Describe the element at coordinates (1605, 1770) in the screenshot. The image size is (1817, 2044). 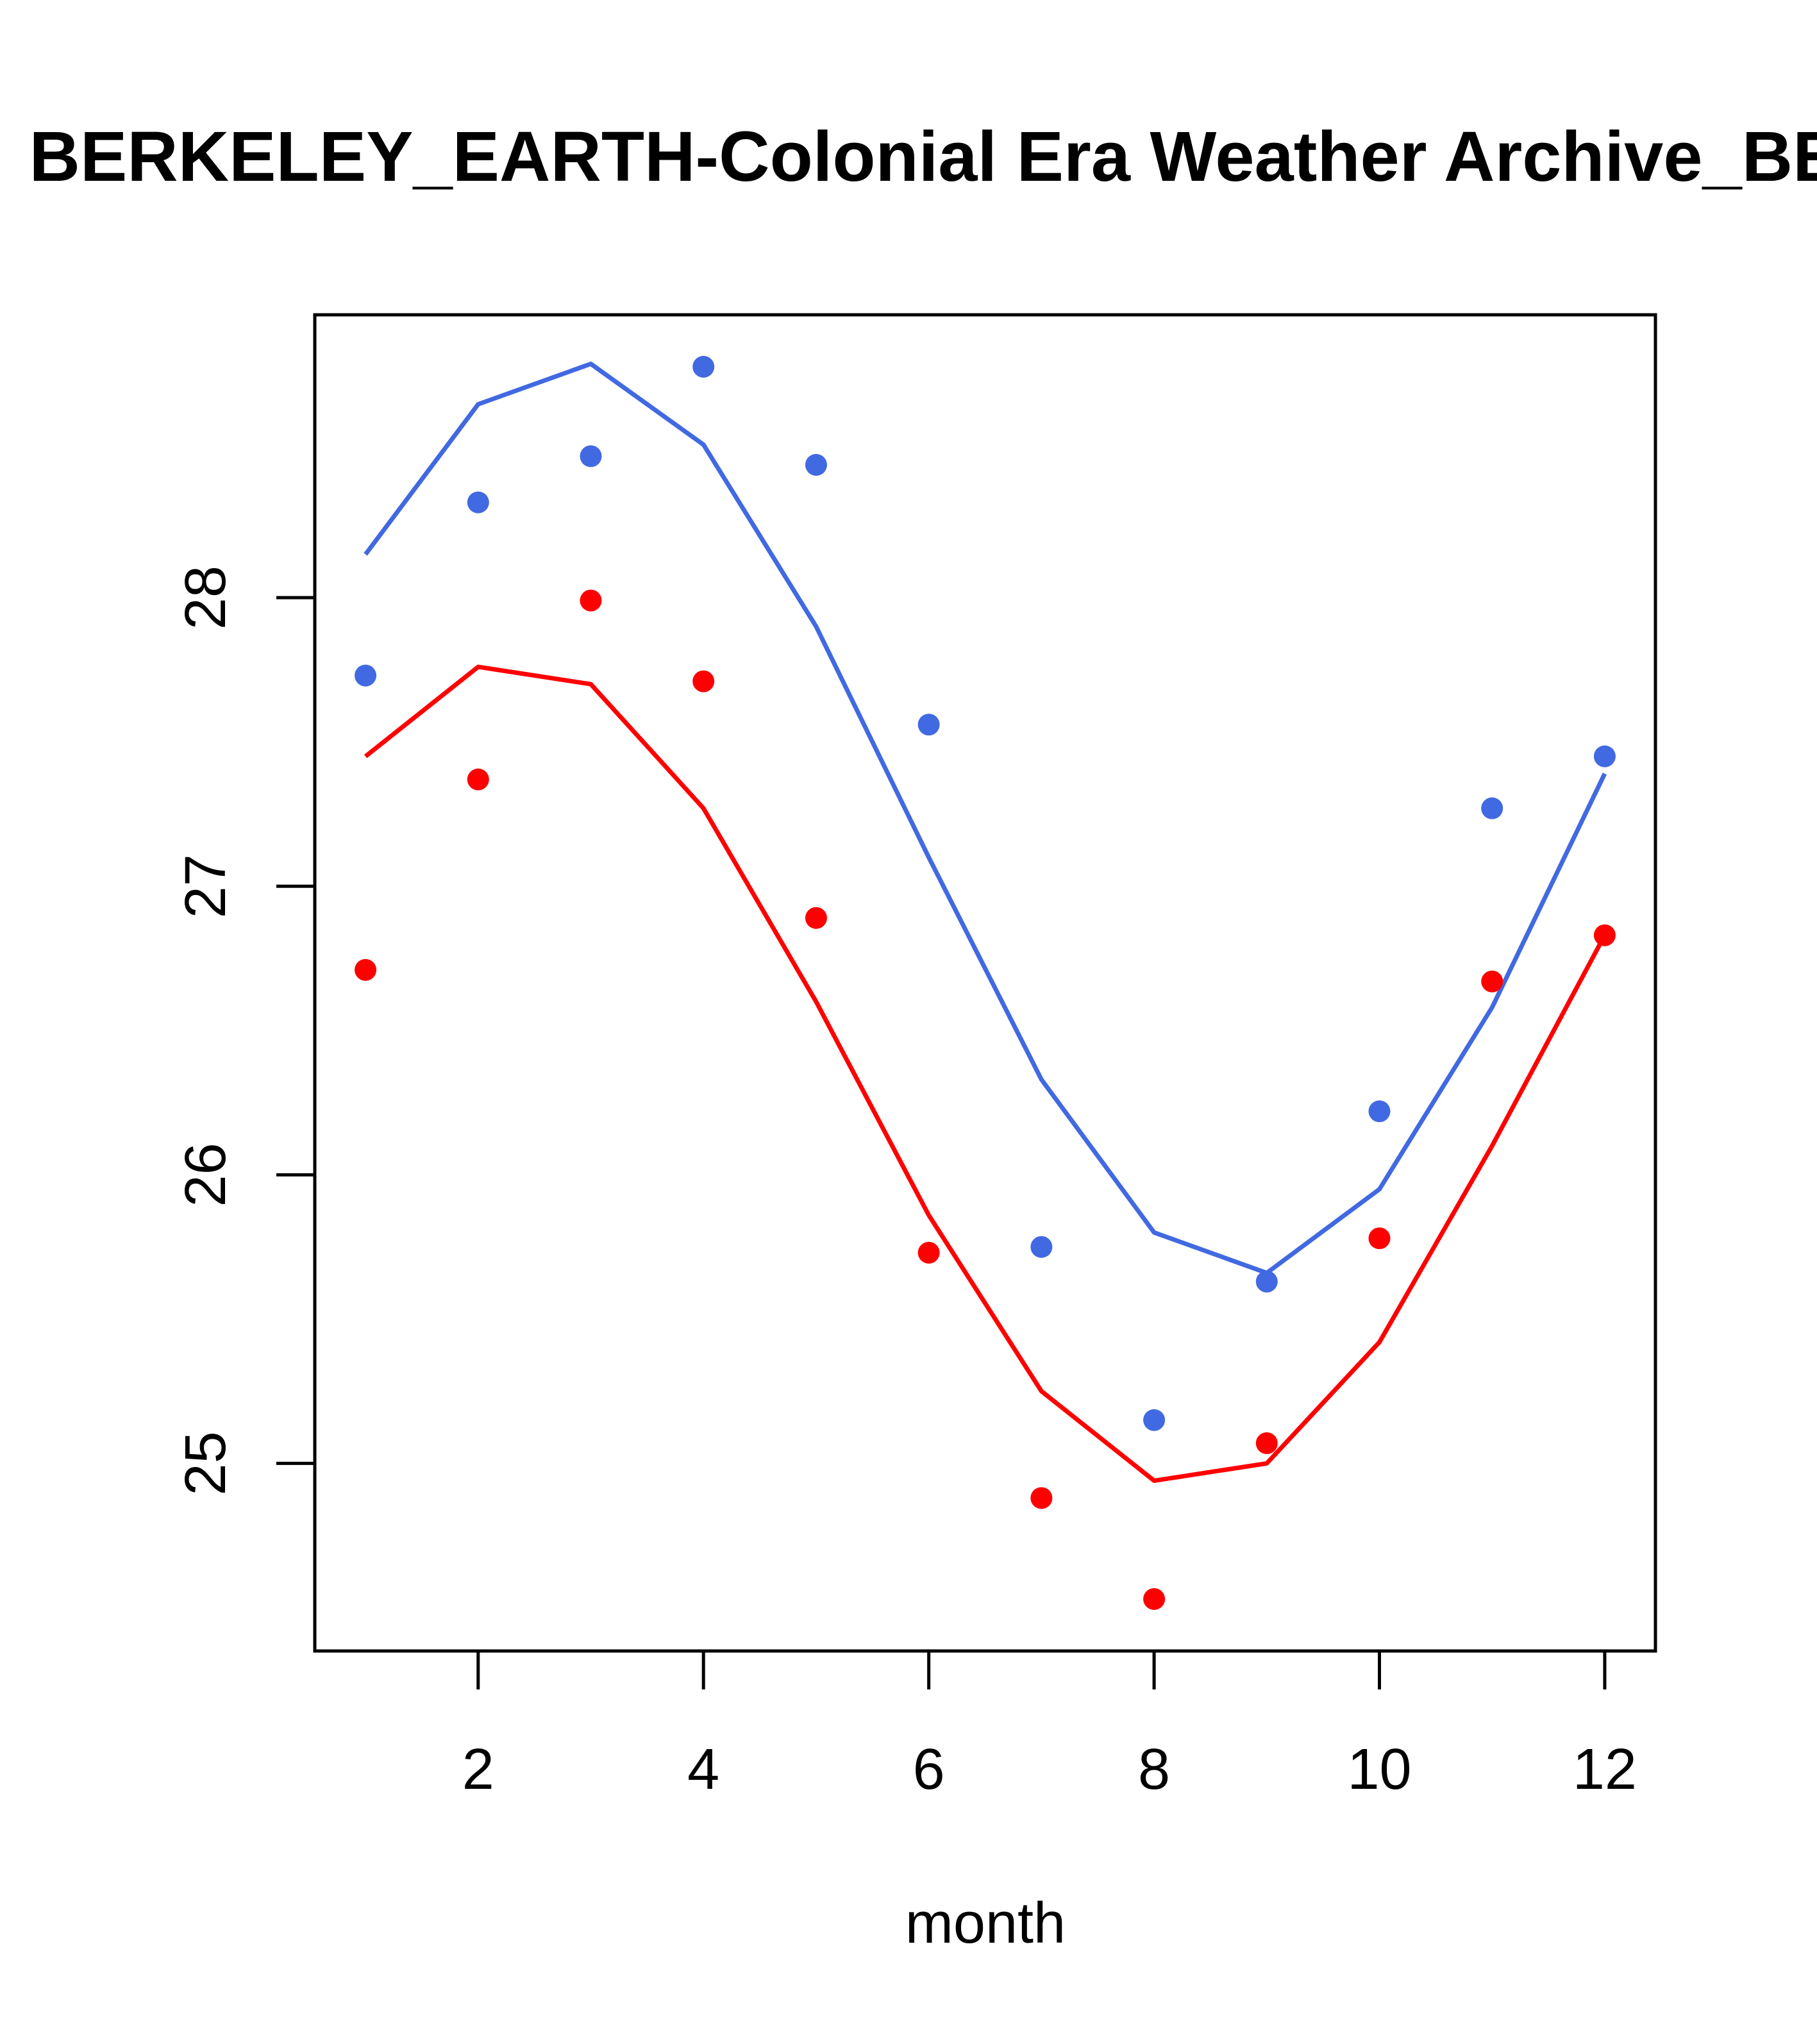
I see `x-tick-label: 12` at that location.